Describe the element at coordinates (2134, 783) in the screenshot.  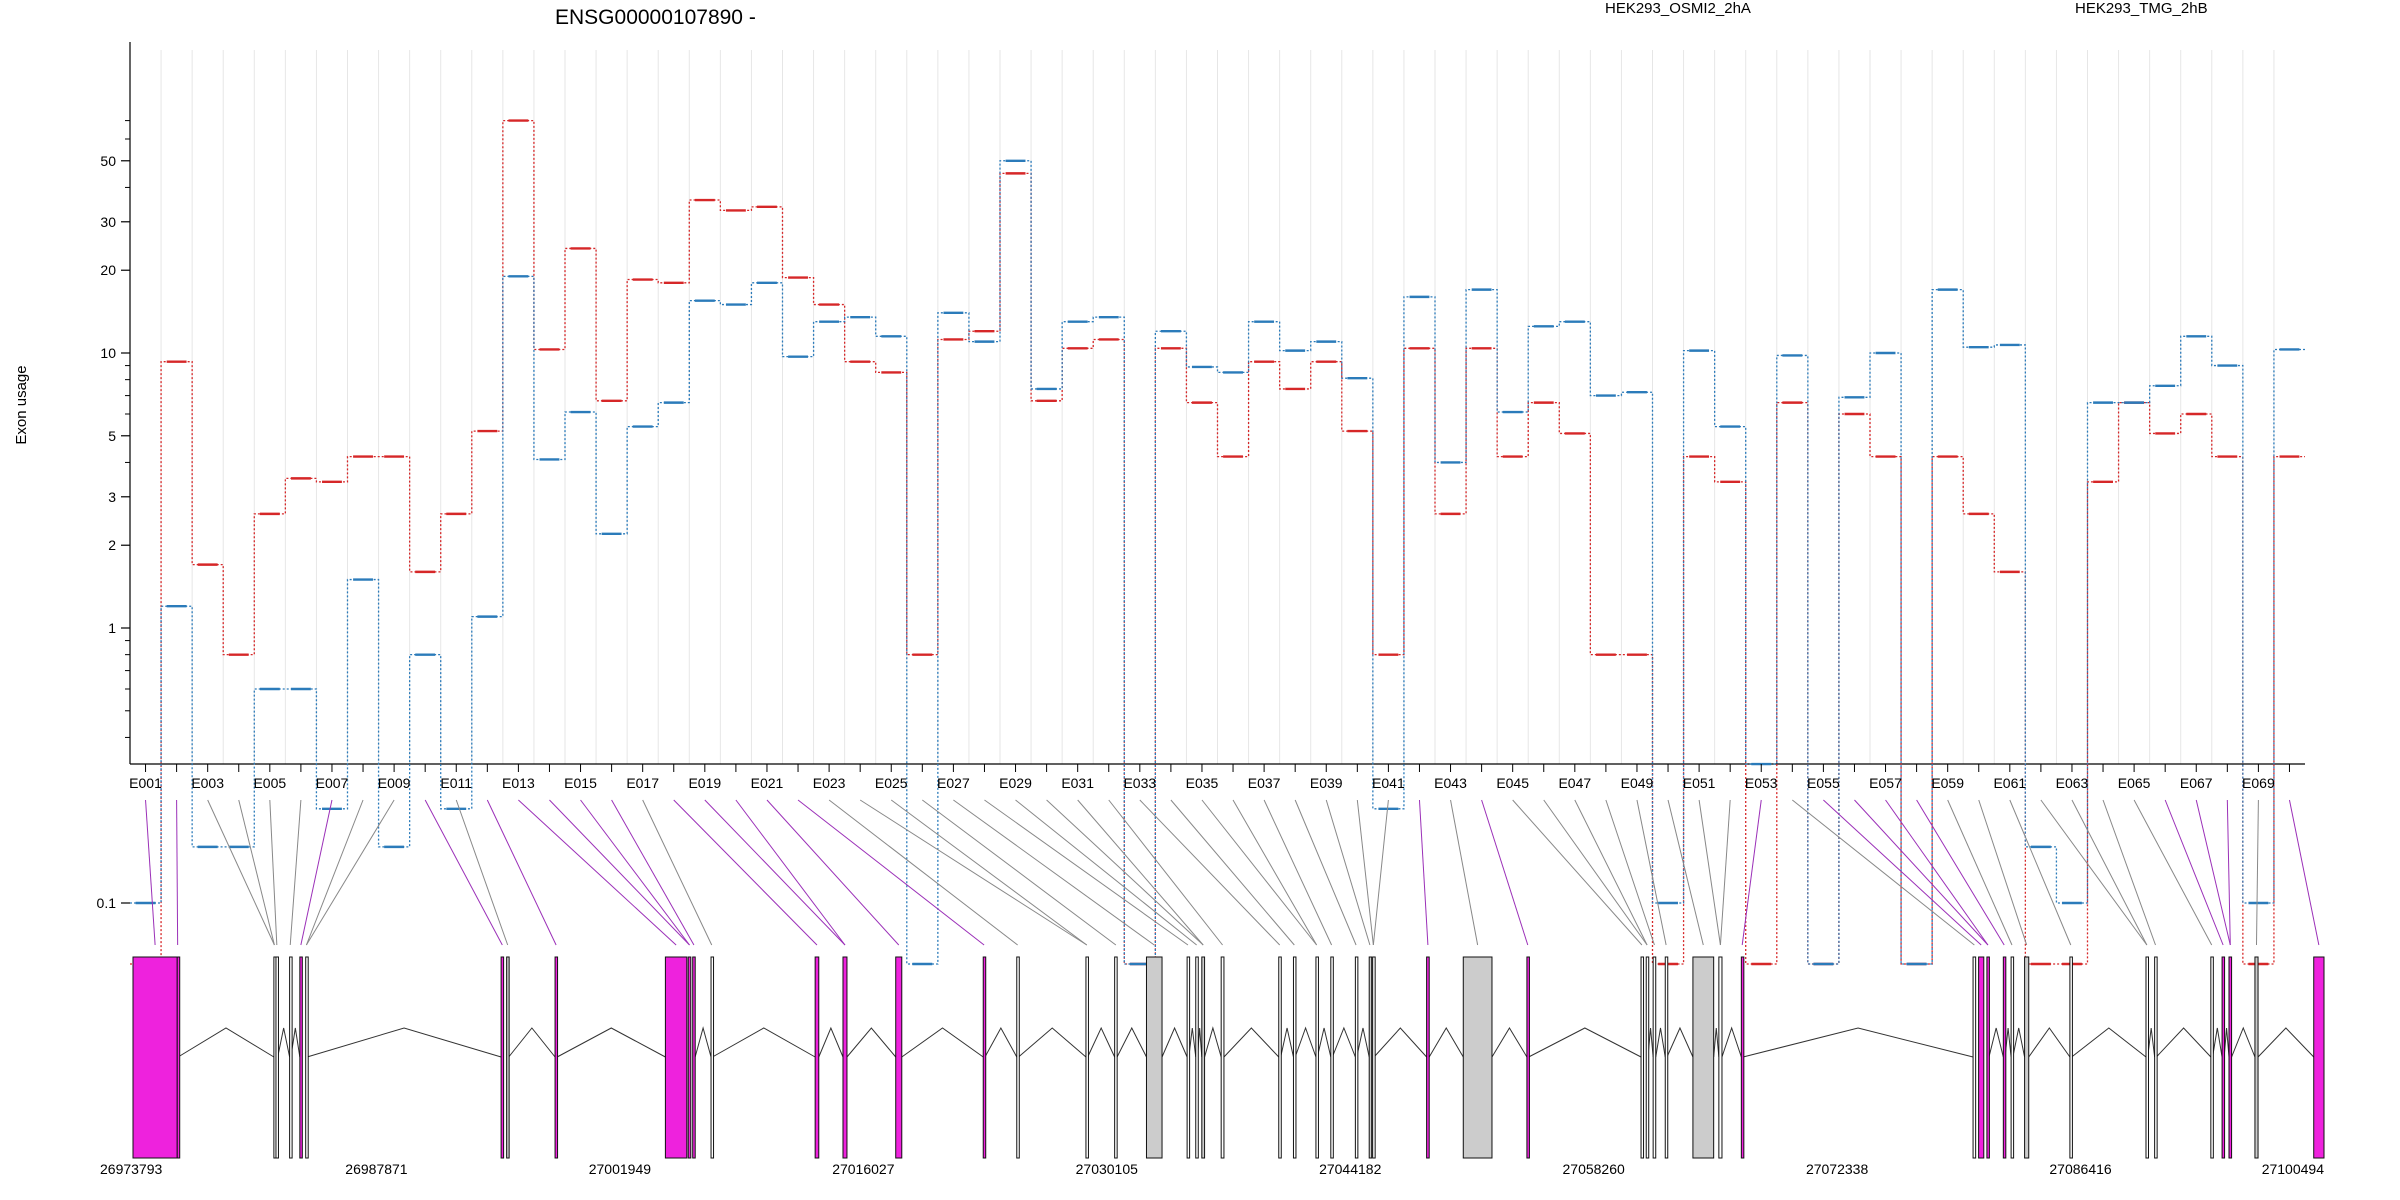
I see `x-tick-label: E065` at that location.